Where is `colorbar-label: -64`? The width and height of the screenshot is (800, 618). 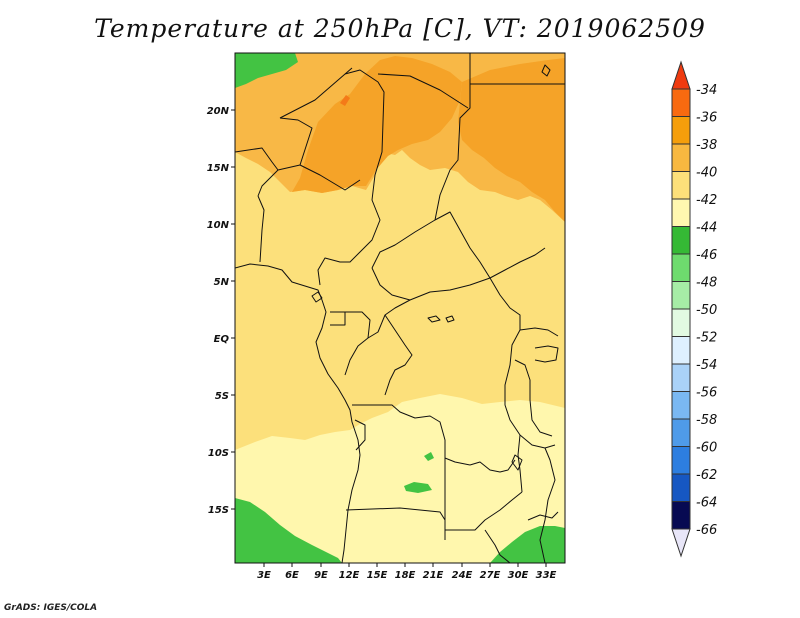
colorbar-label: -64 is located at coordinates (706, 503).